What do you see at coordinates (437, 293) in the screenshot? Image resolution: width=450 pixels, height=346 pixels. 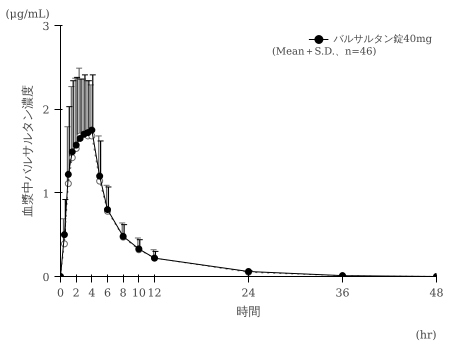 I see `x-tick-label: 48` at bounding box center [437, 293].